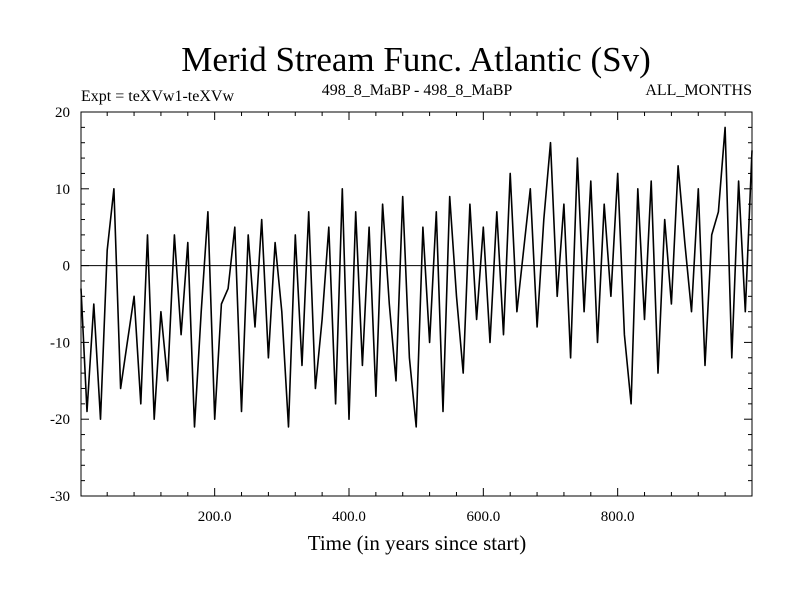  What do you see at coordinates (60, 343) in the screenshot?
I see `y-tick-label: -10` at bounding box center [60, 343].